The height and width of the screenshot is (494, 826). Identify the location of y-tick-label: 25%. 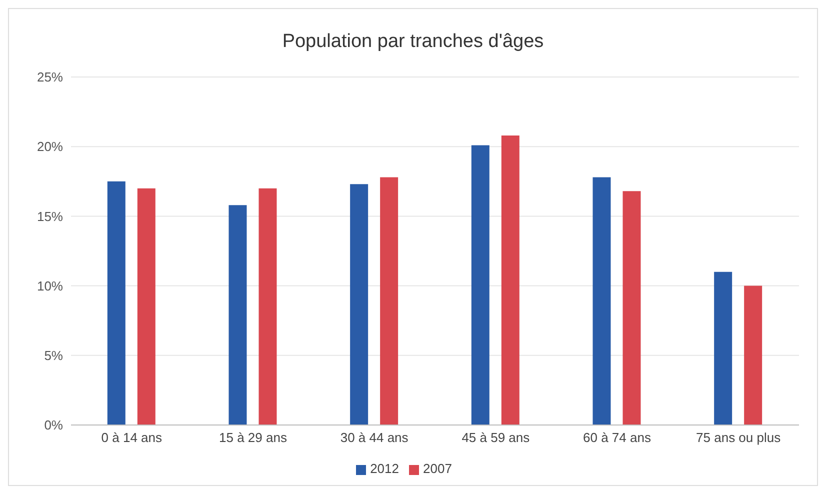
(50, 77).